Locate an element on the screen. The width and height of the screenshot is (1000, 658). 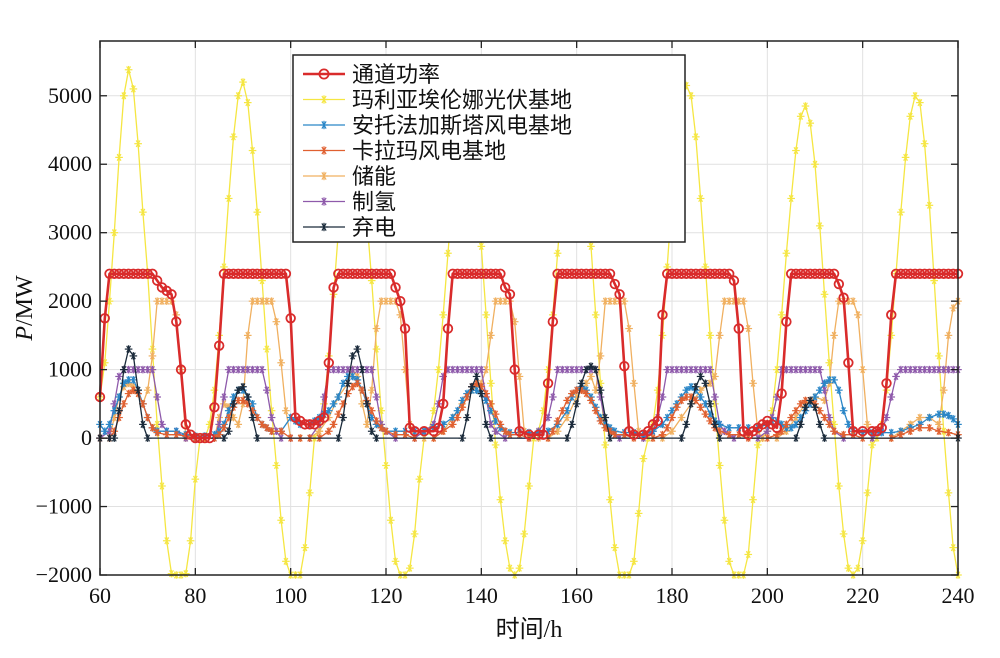
y-tick-label: 0 is located at coordinates (86, 437).